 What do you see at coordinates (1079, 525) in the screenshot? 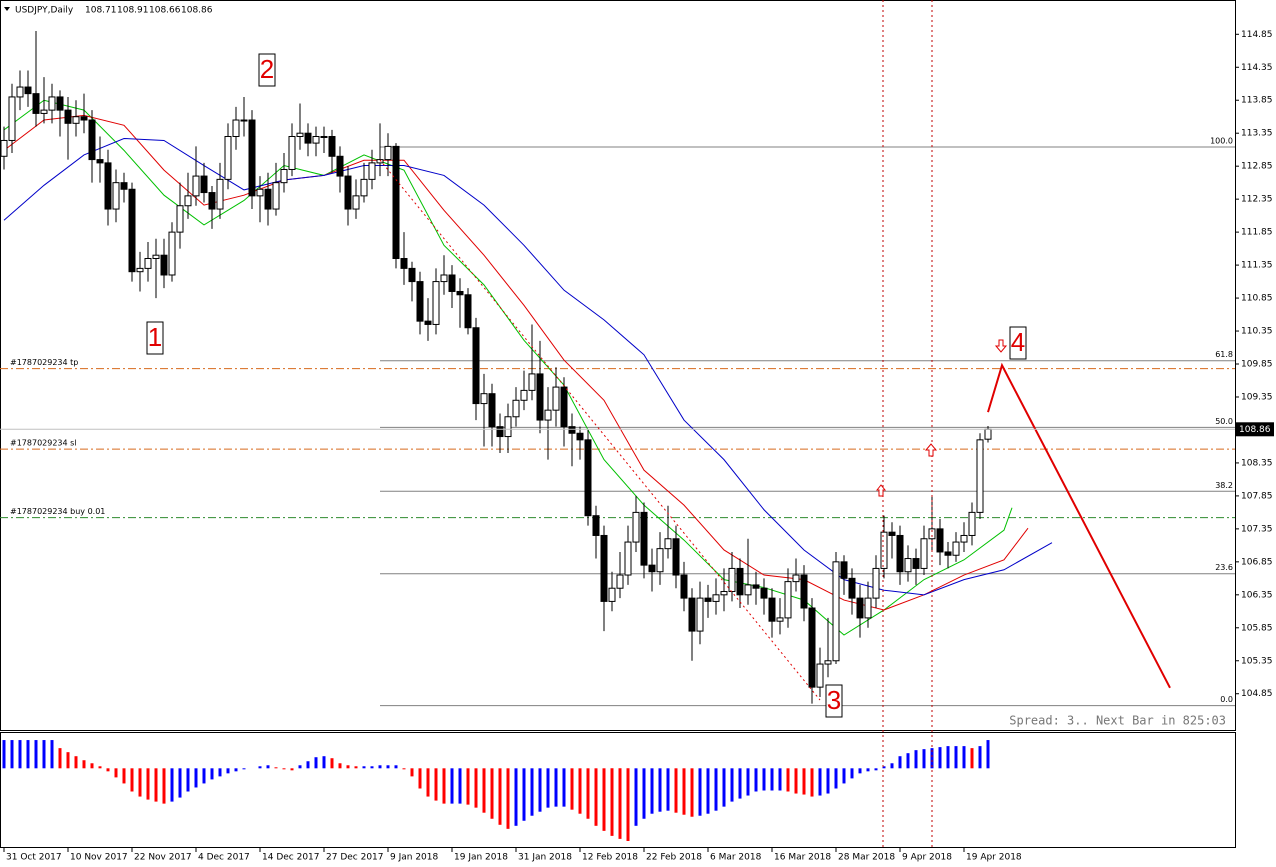
I see `forecast-line` at bounding box center [1079, 525].